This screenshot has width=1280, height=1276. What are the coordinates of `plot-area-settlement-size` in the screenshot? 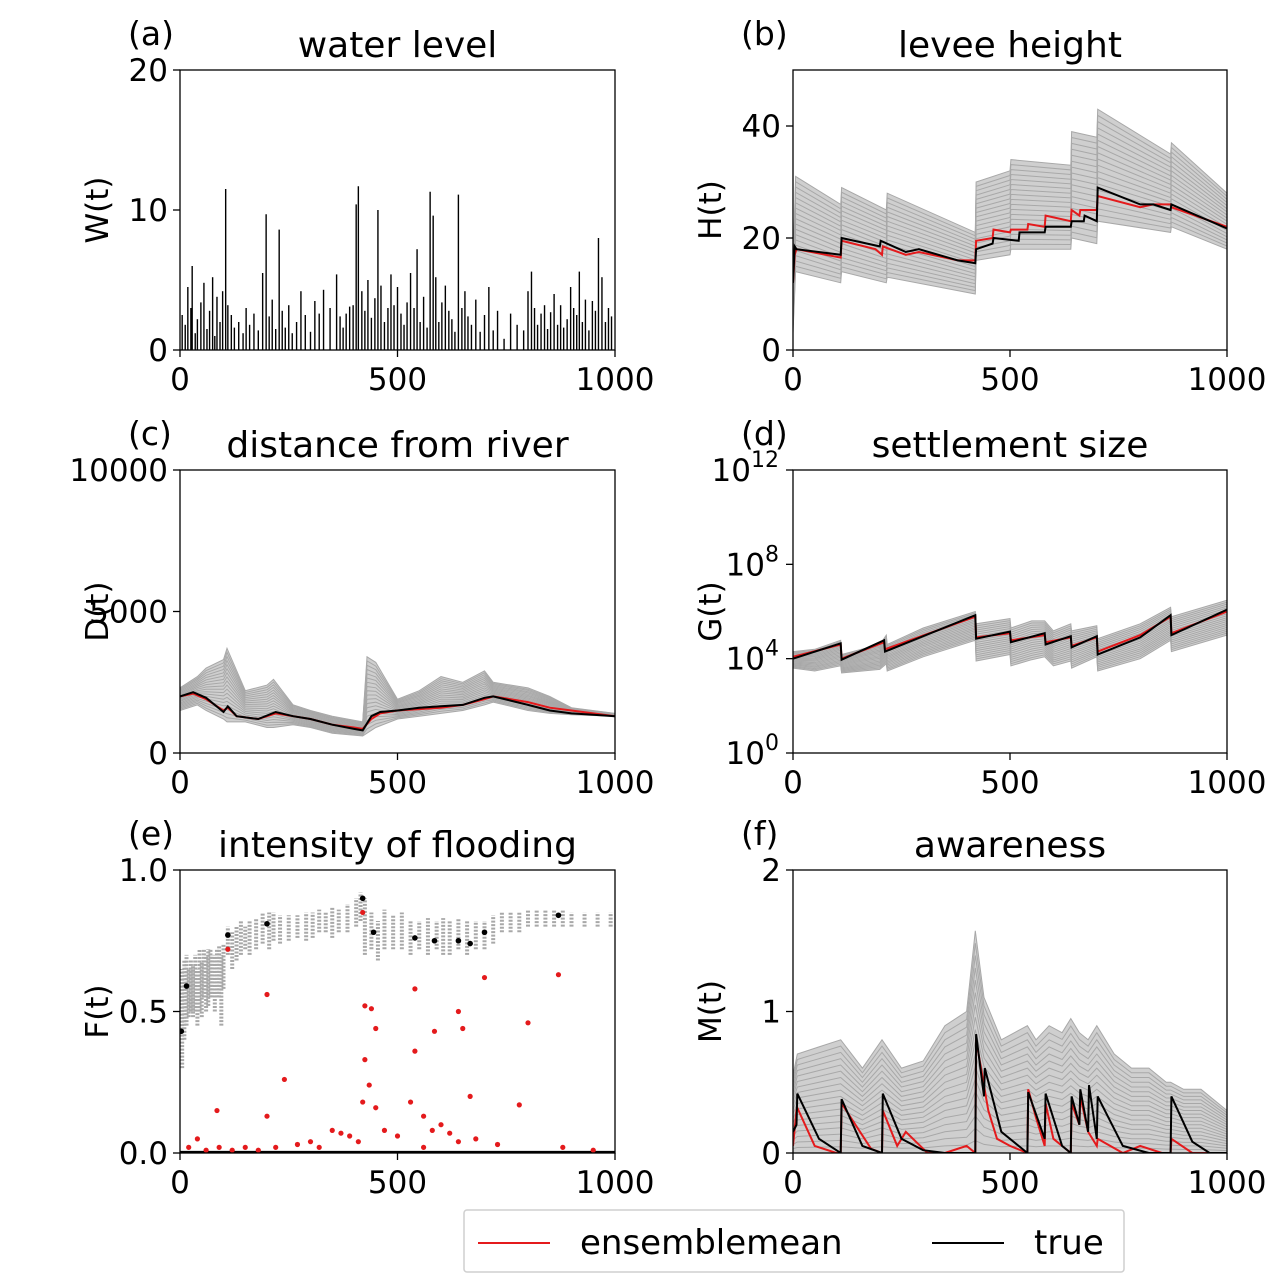 It's located at (1010, 636).